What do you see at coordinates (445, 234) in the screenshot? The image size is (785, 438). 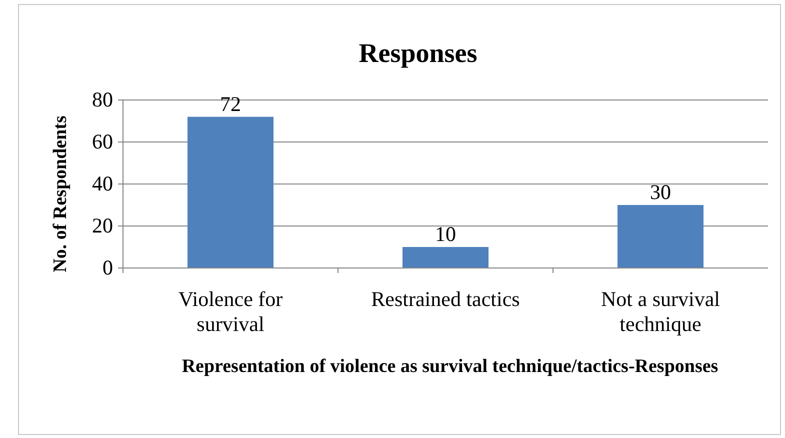 I see `data-label: 10` at bounding box center [445, 234].